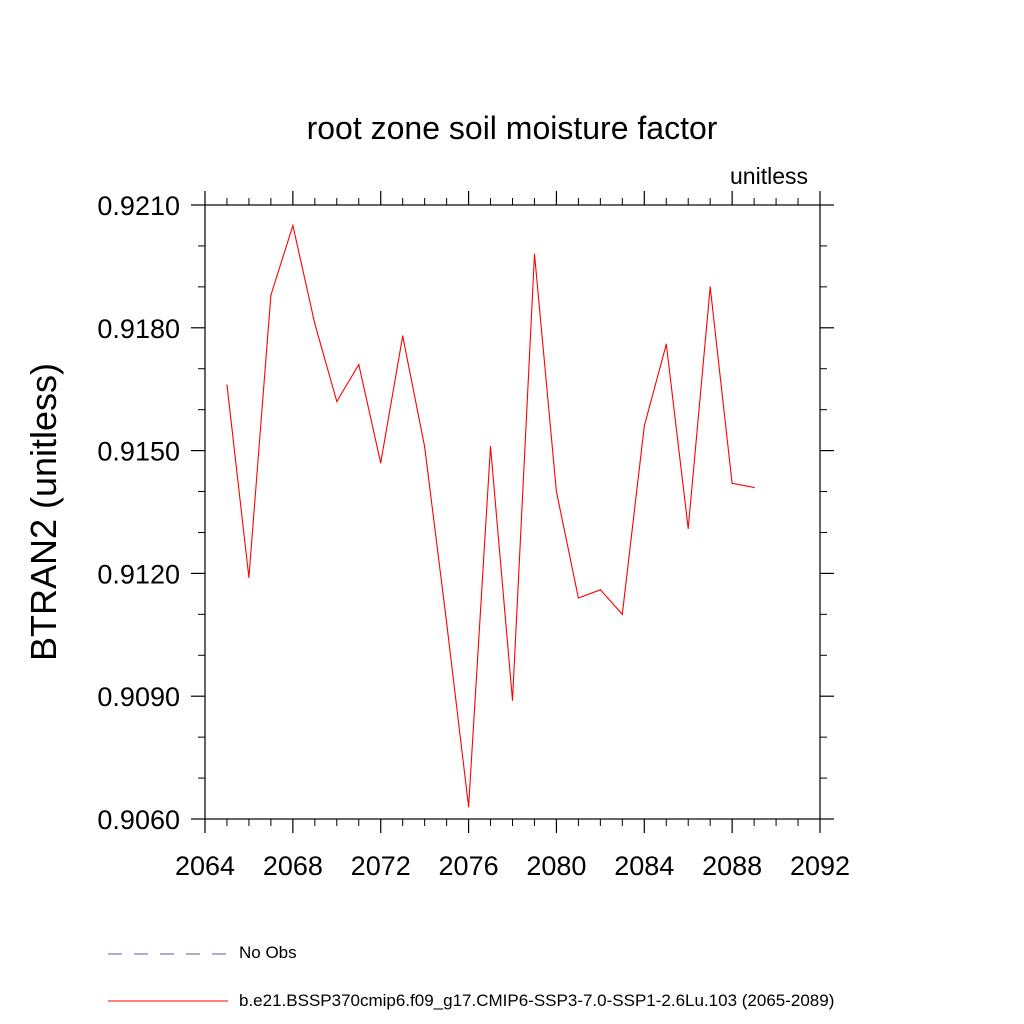  What do you see at coordinates (268, 952) in the screenshot?
I see `legend-label-obs: No Obs` at bounding box center [268, 952].